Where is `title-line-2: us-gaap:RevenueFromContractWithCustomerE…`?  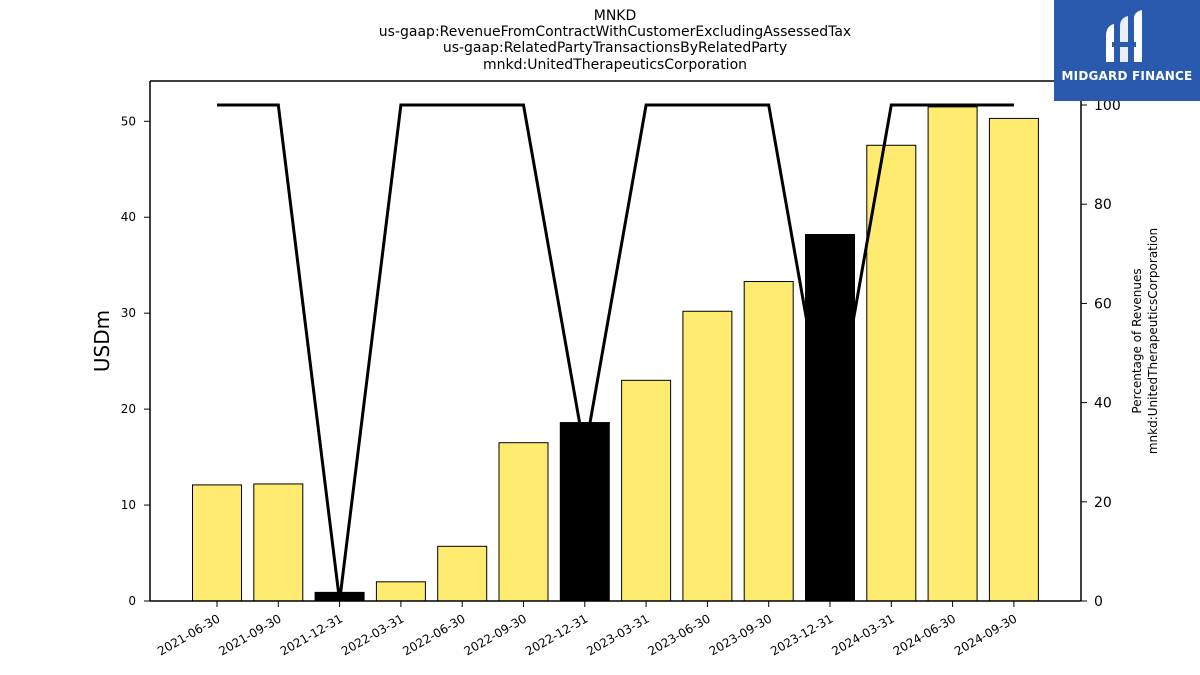
title-line-2: us-gaap:RevenueFromContractWithCustomerE… is located at coordinates (615, 32).